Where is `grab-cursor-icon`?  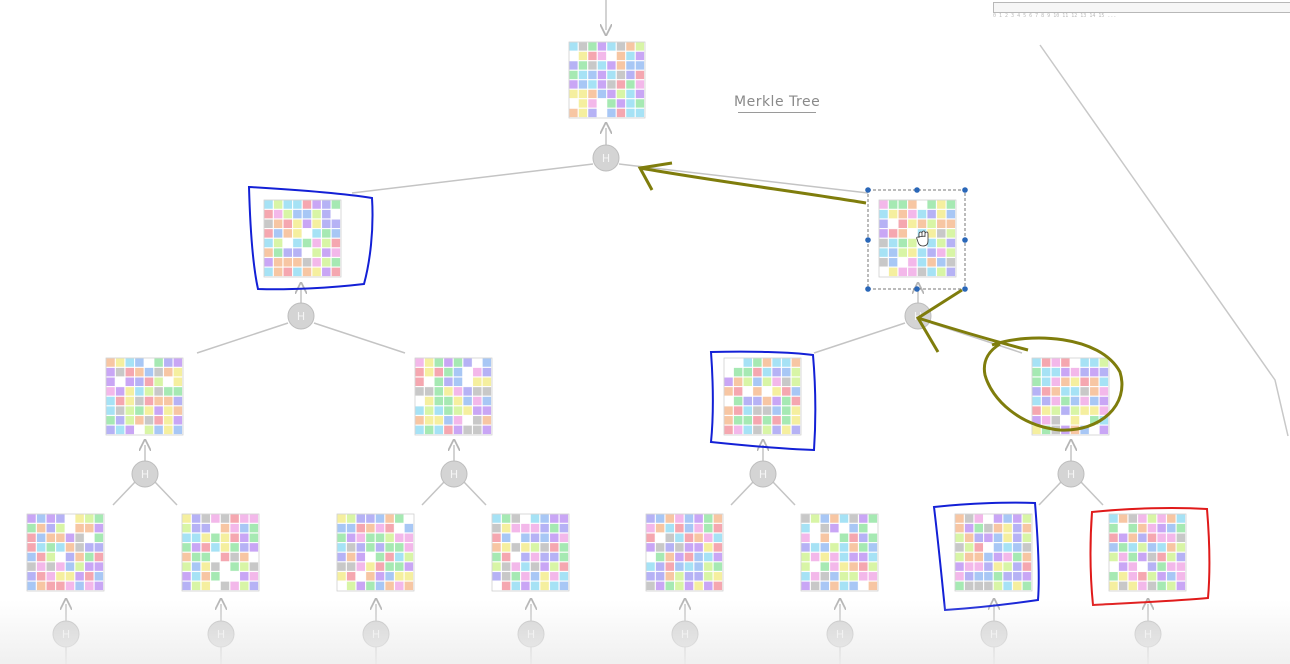
grab-cursor-icon is located at coordinates (922, 238).